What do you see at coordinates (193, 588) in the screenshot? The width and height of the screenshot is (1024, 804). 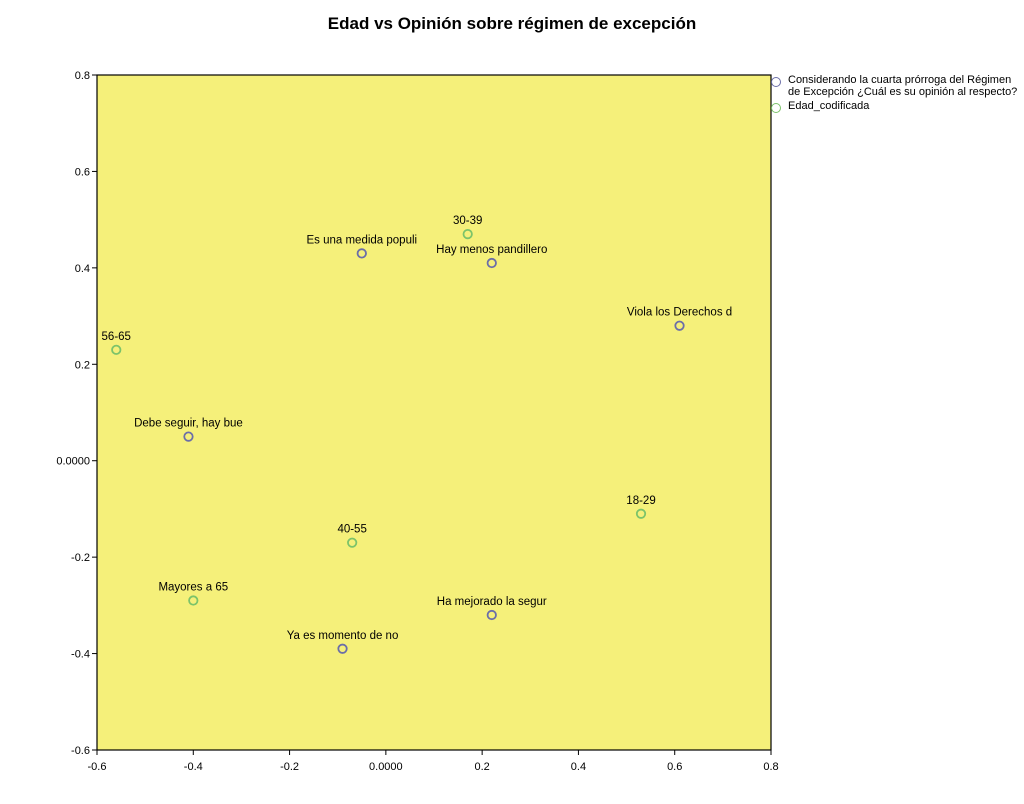 I see `data-label: Mayores a 65` at bounding box center [193, 588].